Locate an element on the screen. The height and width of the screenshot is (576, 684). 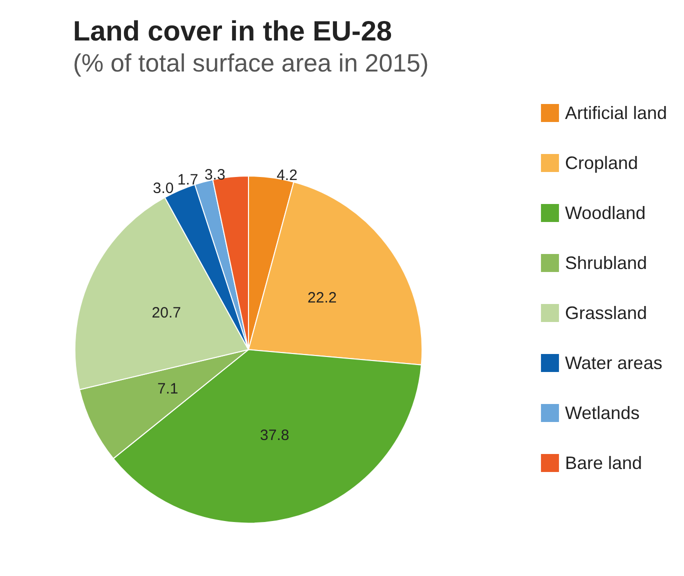
data-label: 3.3 is located at coordinates (215, 175).